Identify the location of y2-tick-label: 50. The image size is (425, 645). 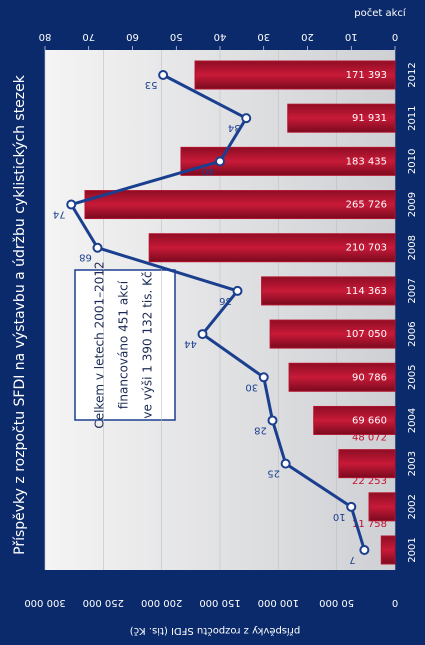
(176, 36).